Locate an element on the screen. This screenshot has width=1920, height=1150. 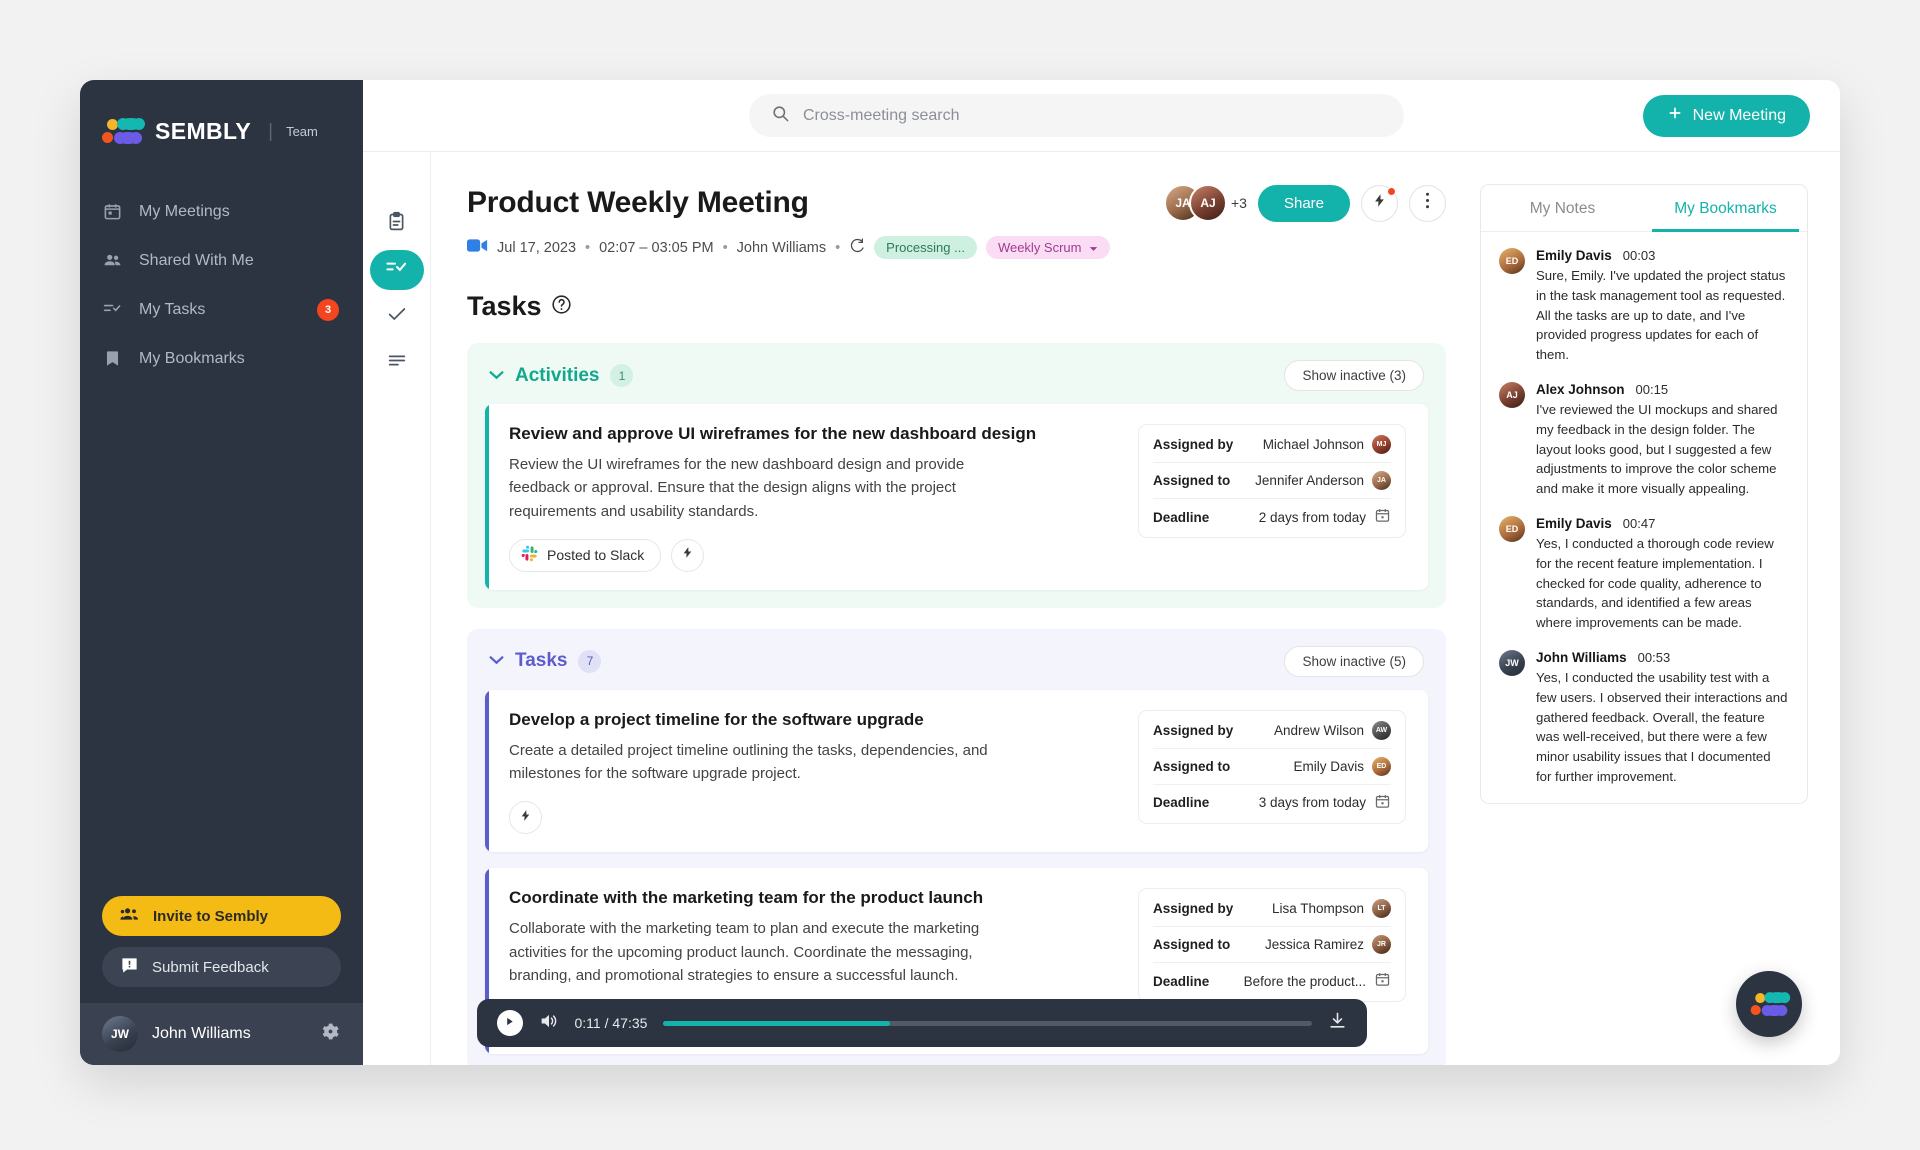
meta-row: Deadline 2 days from today is located at coordinates (1272, 517).